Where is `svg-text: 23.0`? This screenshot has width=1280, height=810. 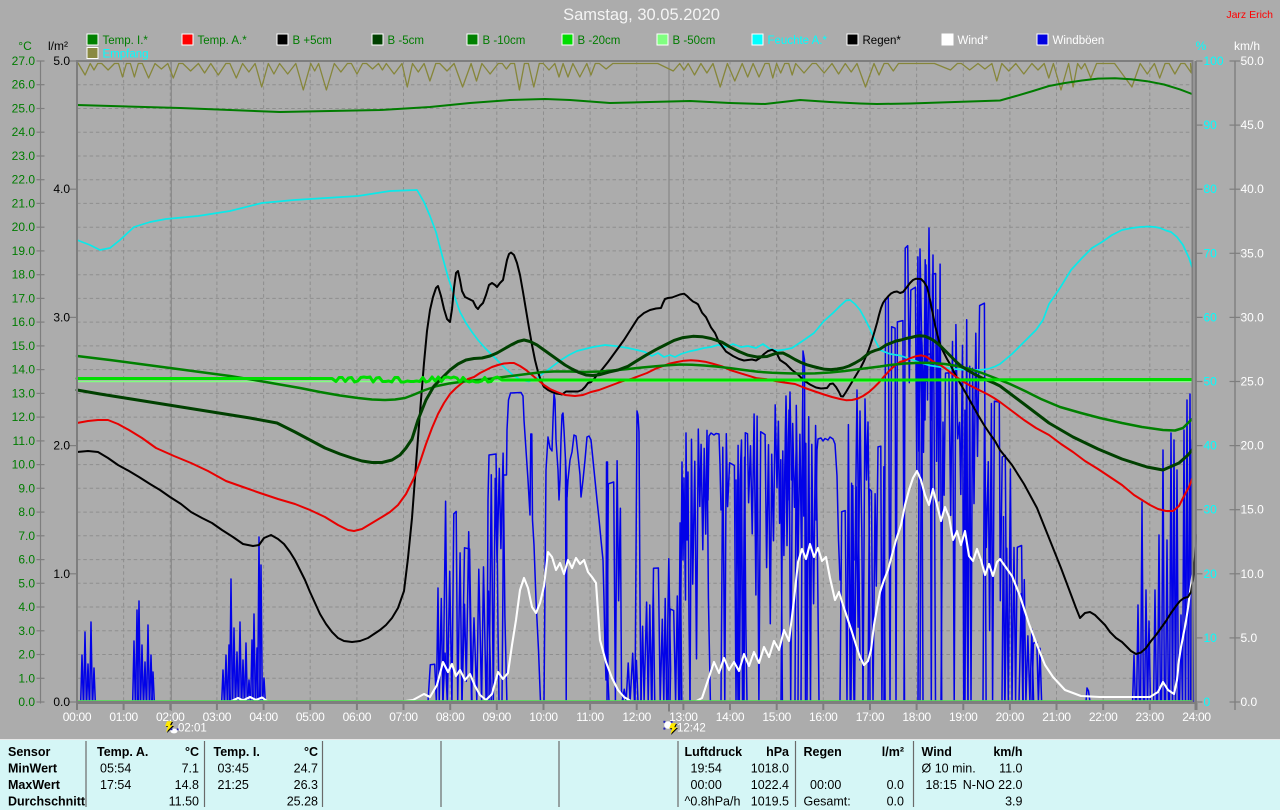
svg-text: 23.0 is located at coordinates (24, 156).